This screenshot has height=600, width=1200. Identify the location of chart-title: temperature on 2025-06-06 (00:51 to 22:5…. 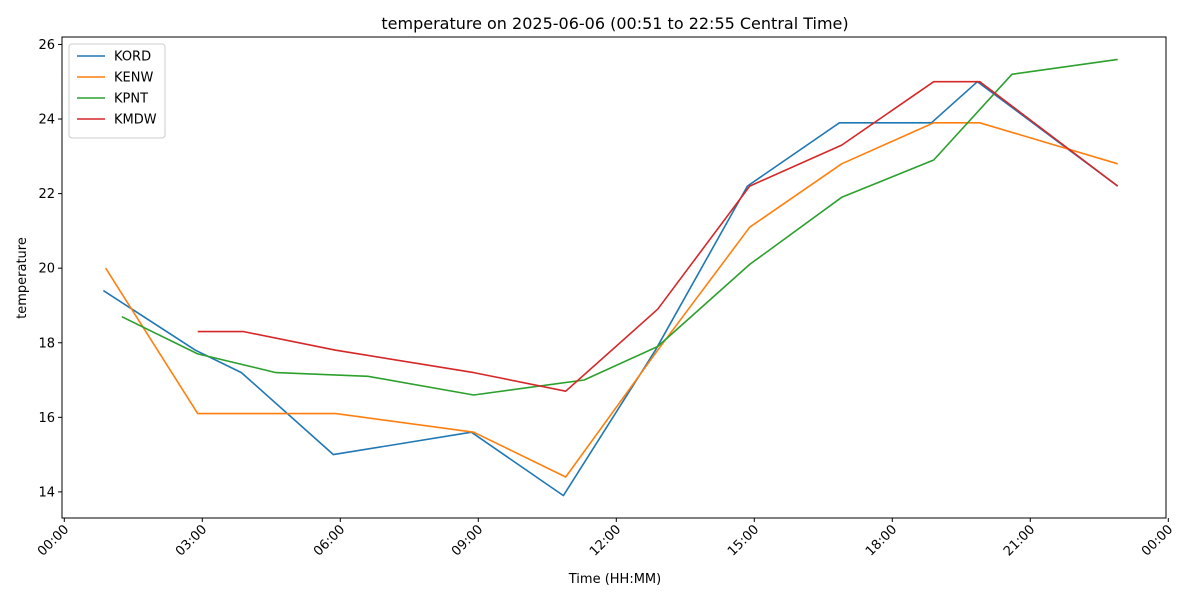
(614, 23).